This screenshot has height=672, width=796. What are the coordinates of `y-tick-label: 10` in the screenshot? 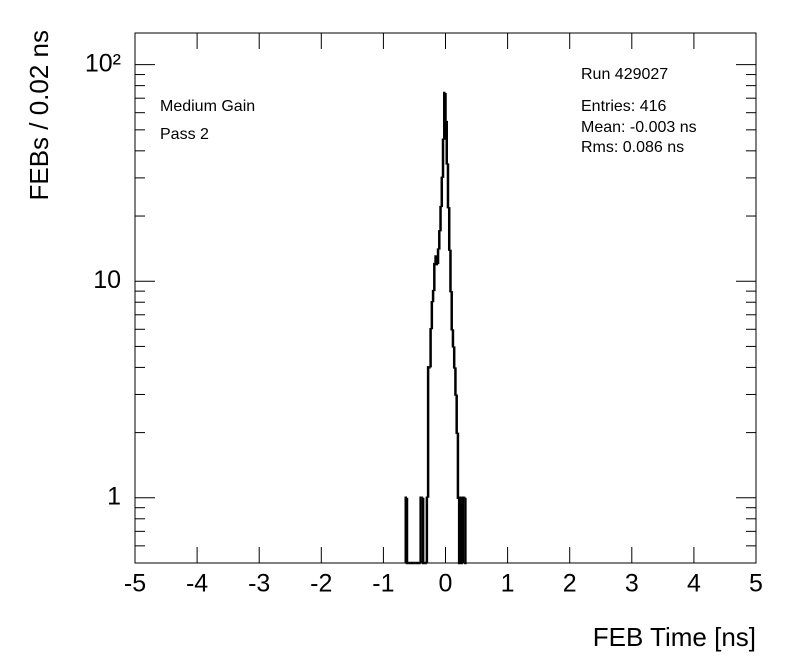 It's located at (107, 280).